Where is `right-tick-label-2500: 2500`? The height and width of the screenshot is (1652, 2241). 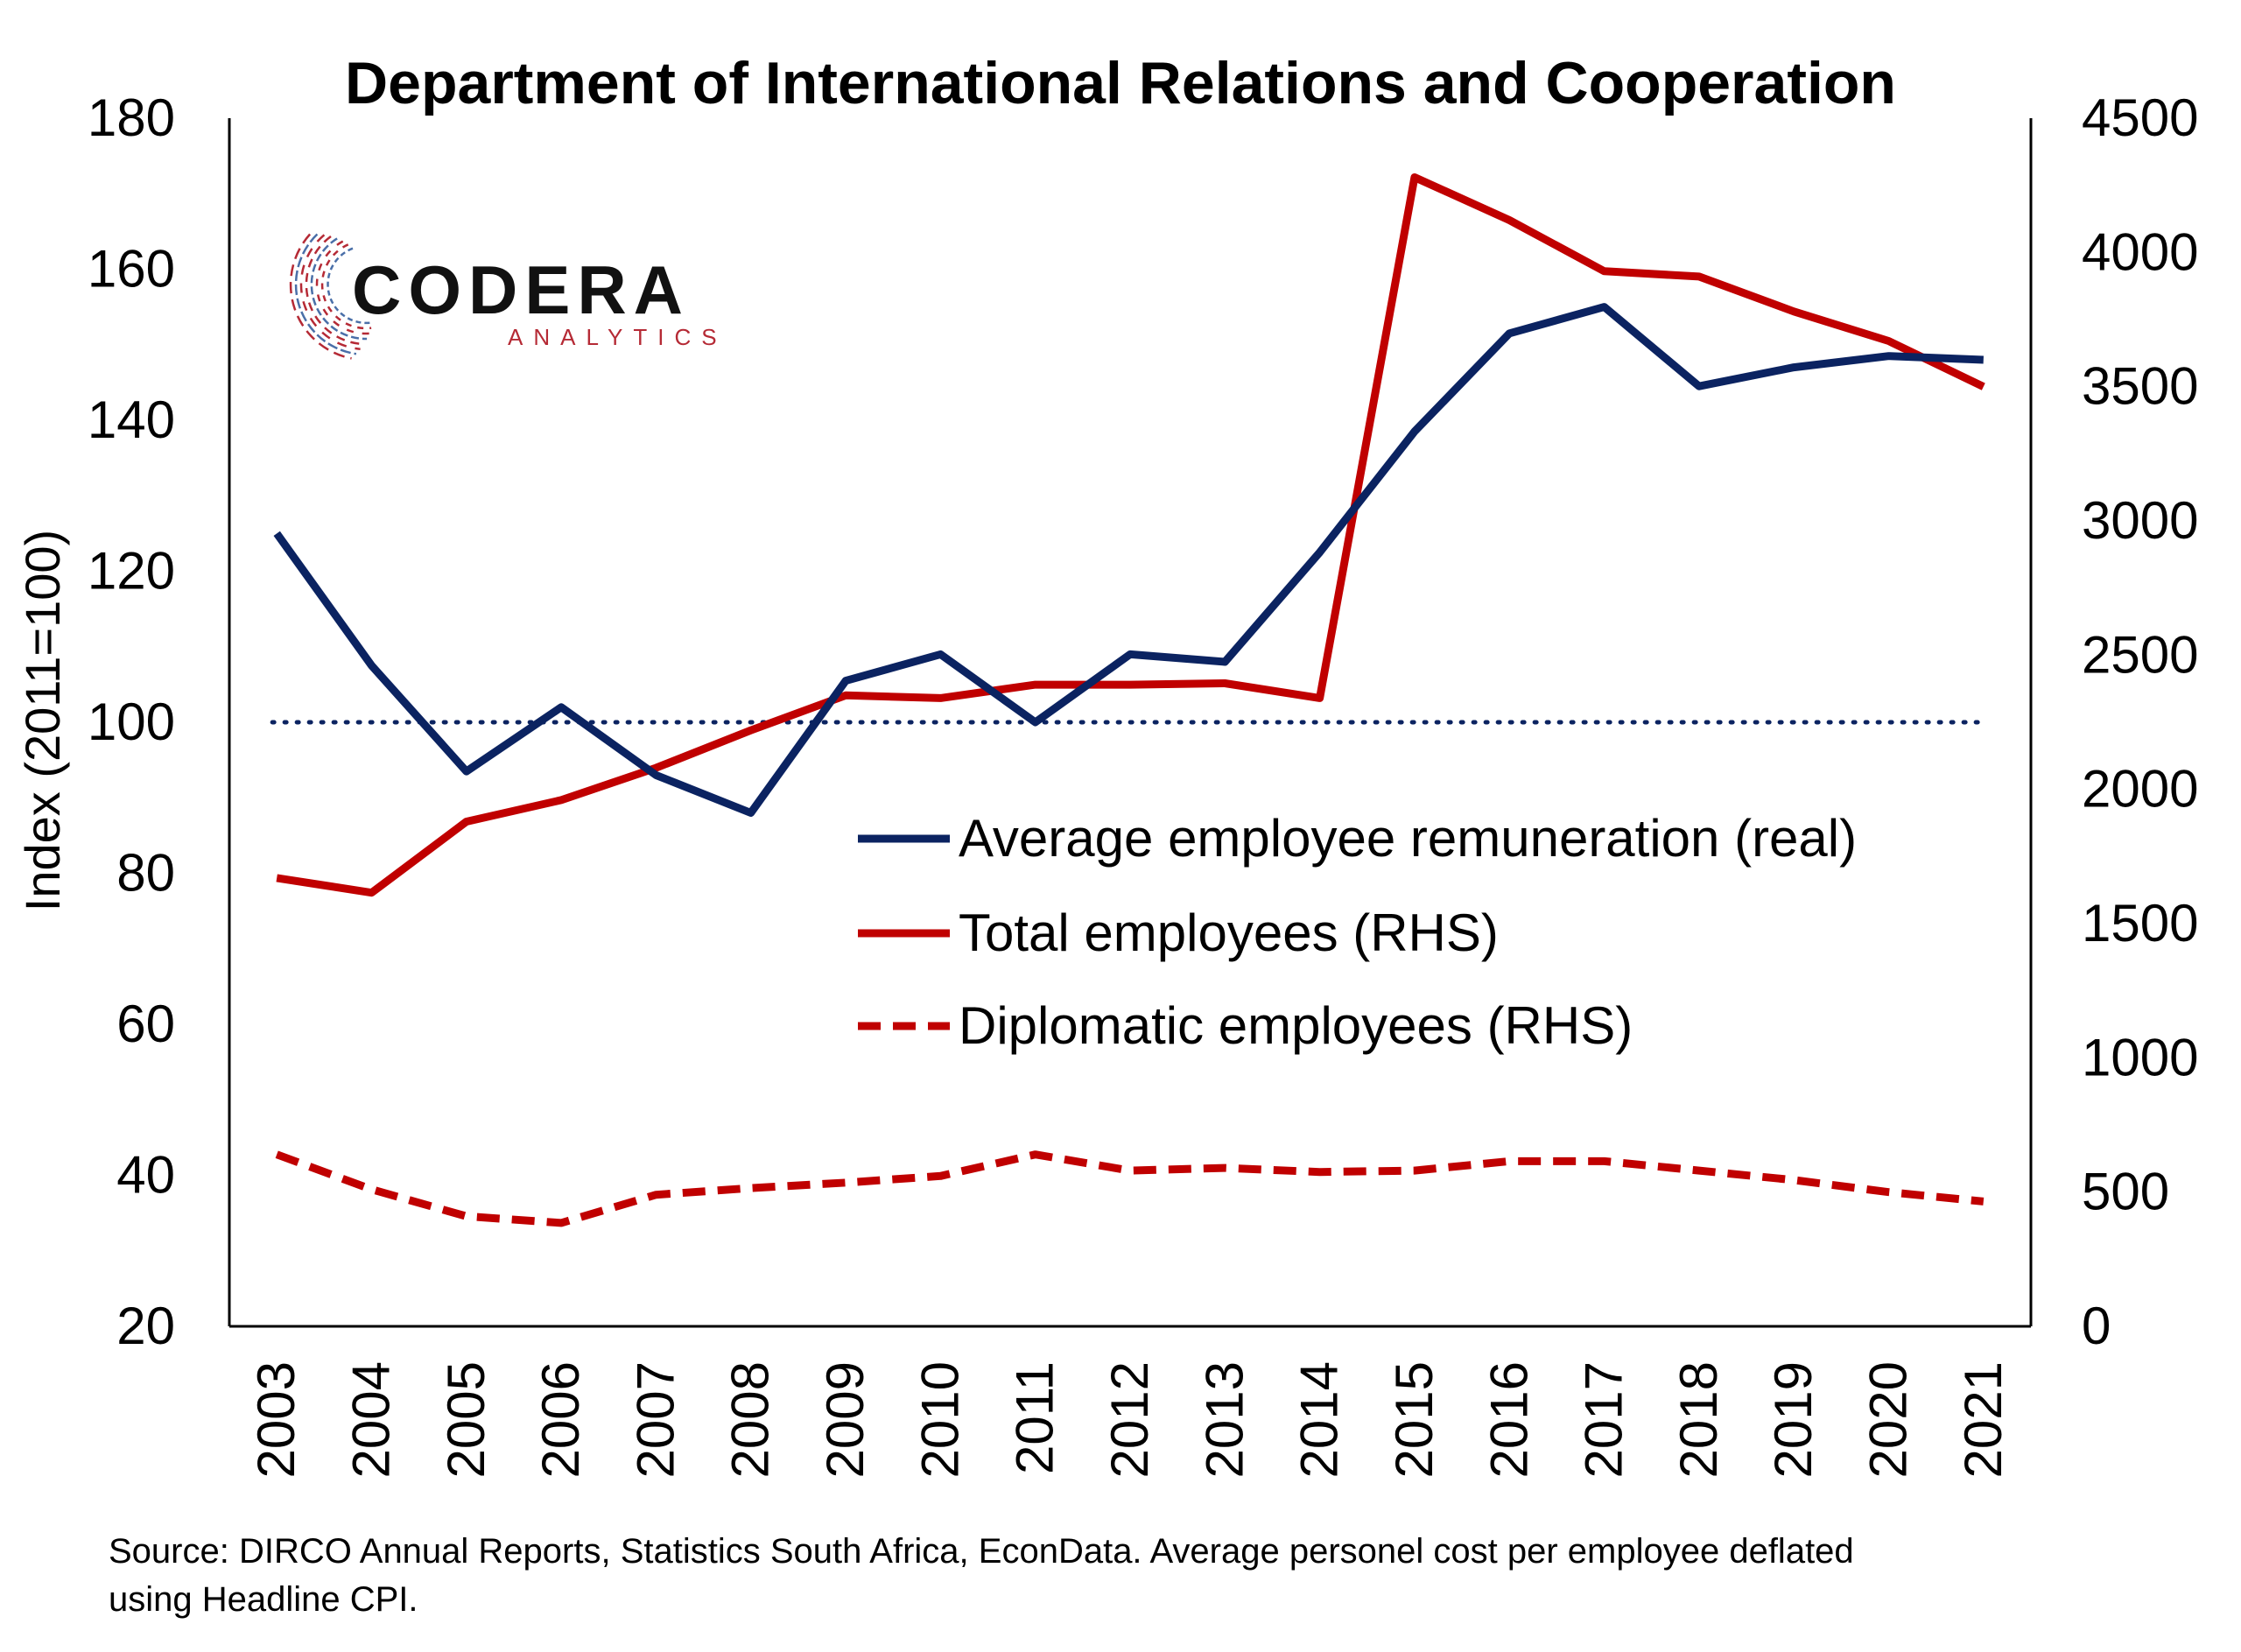 right-tick-label-2500: 2500 is located at coordinates (2140, 655).